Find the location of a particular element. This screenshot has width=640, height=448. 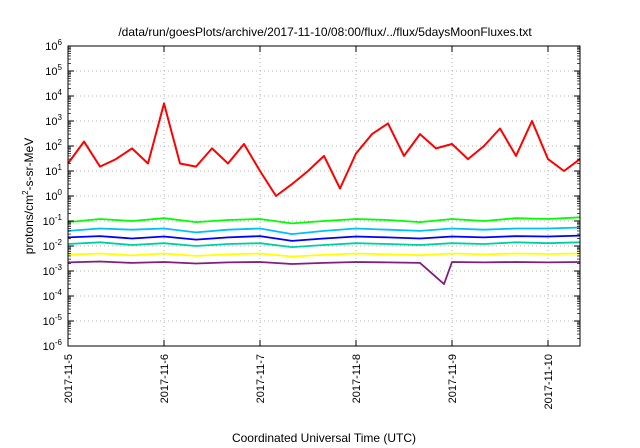

y-tick-label: 10⁻⁴ is located at coordinates (53, 295).